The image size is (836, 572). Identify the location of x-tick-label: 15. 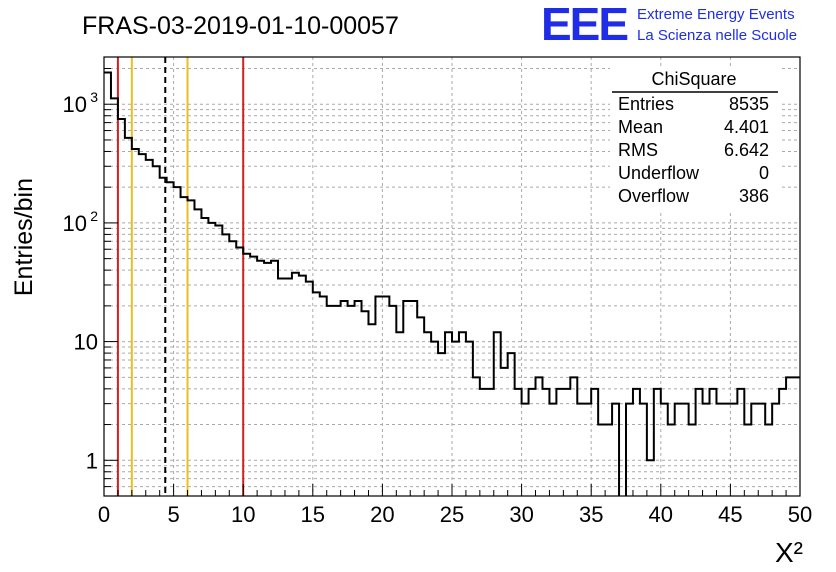
(313, 514).